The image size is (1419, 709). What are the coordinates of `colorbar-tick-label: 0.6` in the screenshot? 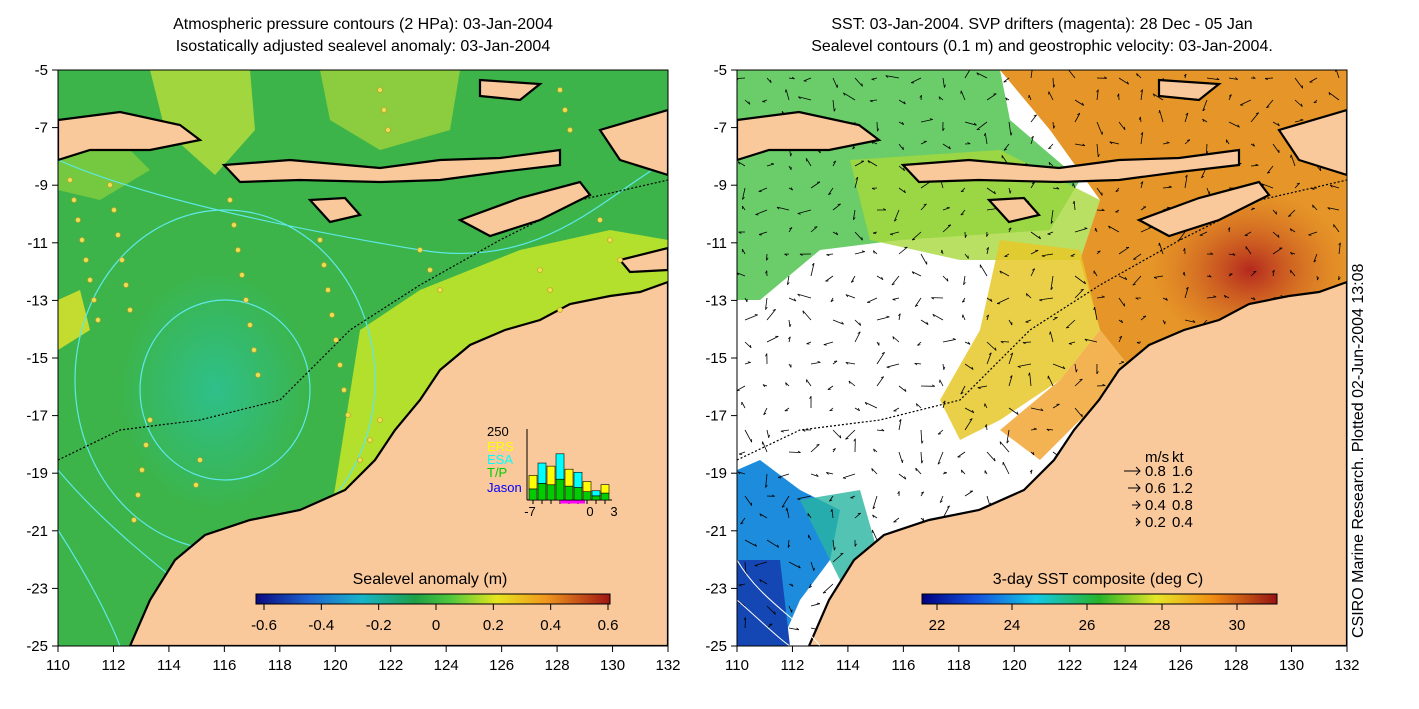 It's located at (608, 625).